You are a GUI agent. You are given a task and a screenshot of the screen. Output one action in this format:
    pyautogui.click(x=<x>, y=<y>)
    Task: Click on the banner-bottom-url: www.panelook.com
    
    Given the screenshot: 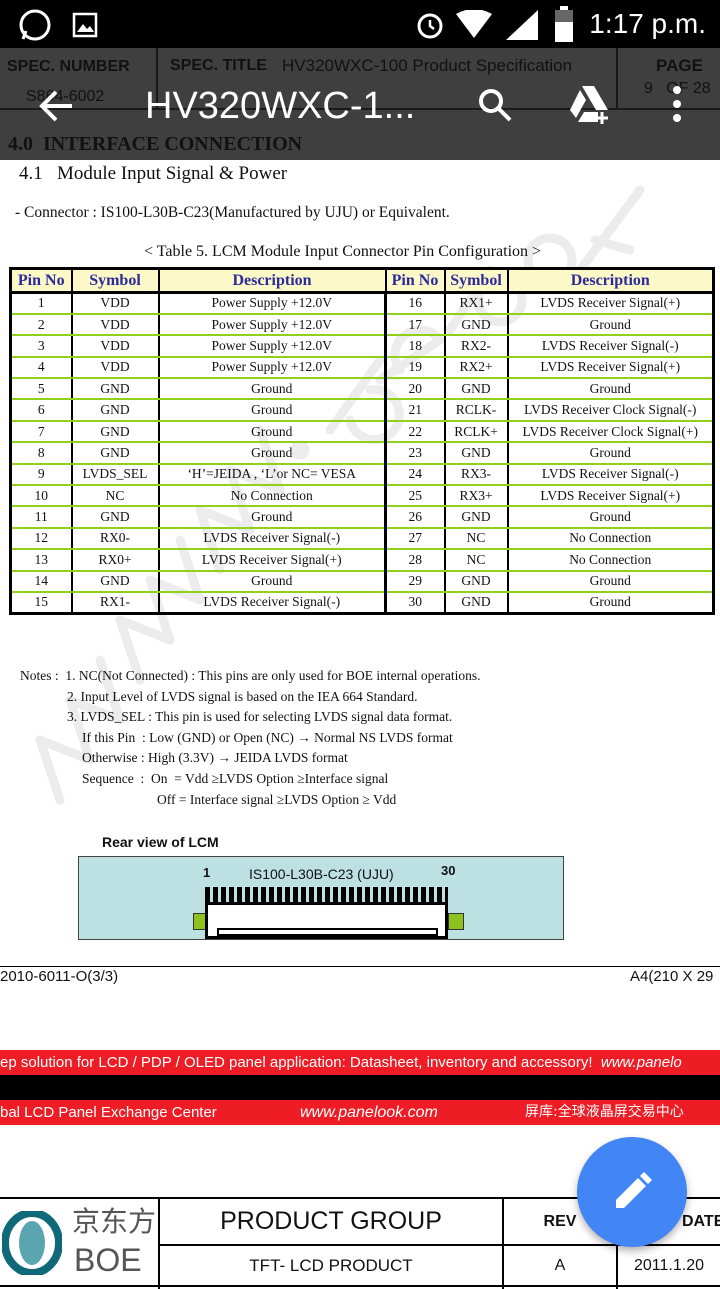 What is the action you would take?
    pyautogui.click(x=369, y=1112)
    